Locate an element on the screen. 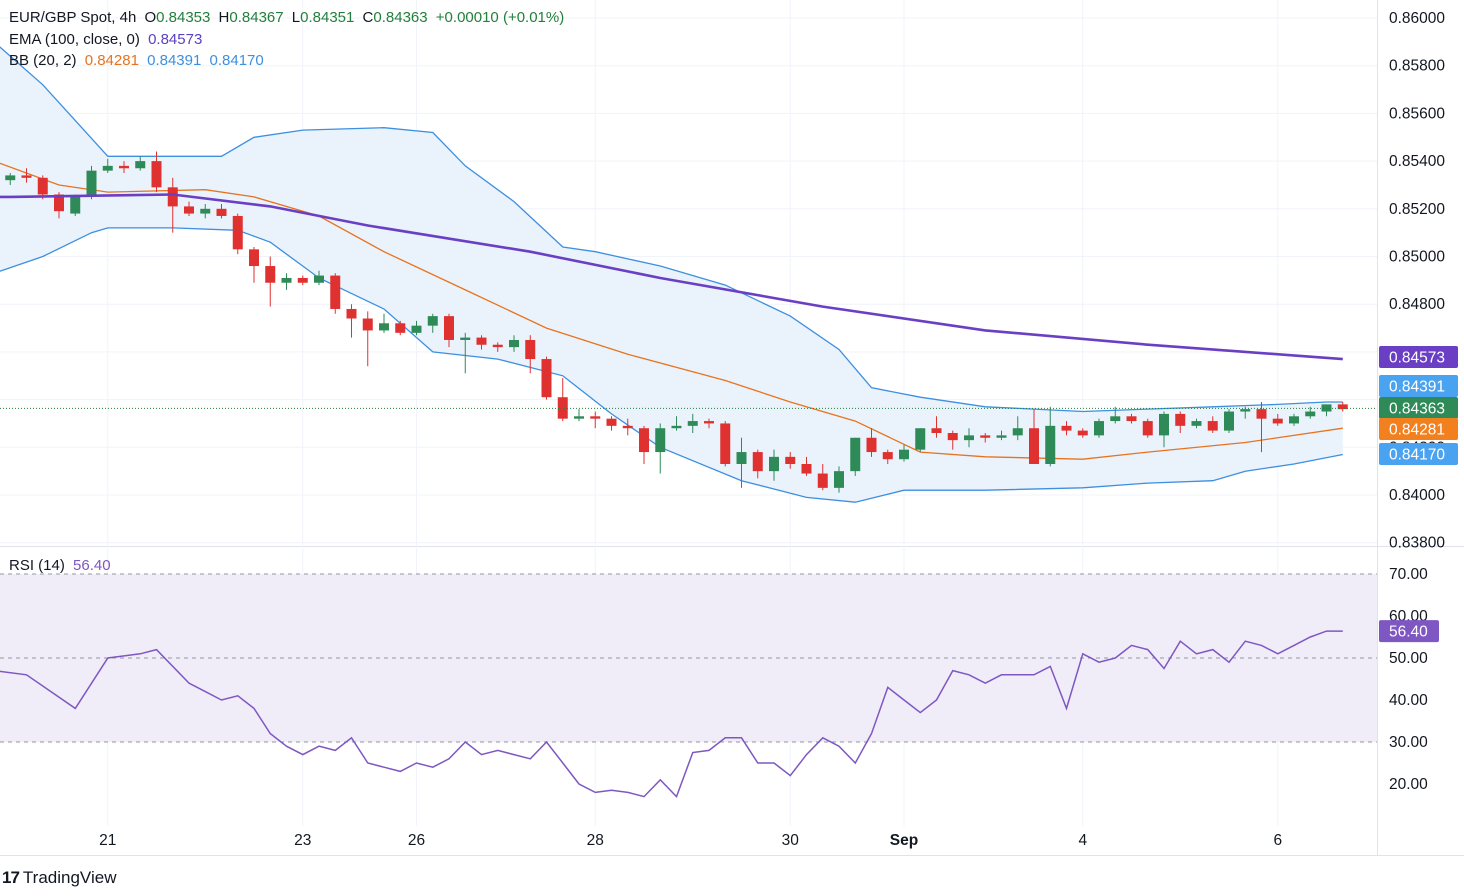 This screenshot has height=896, width=1464. high-label: H is located at coordinates (224, 17).